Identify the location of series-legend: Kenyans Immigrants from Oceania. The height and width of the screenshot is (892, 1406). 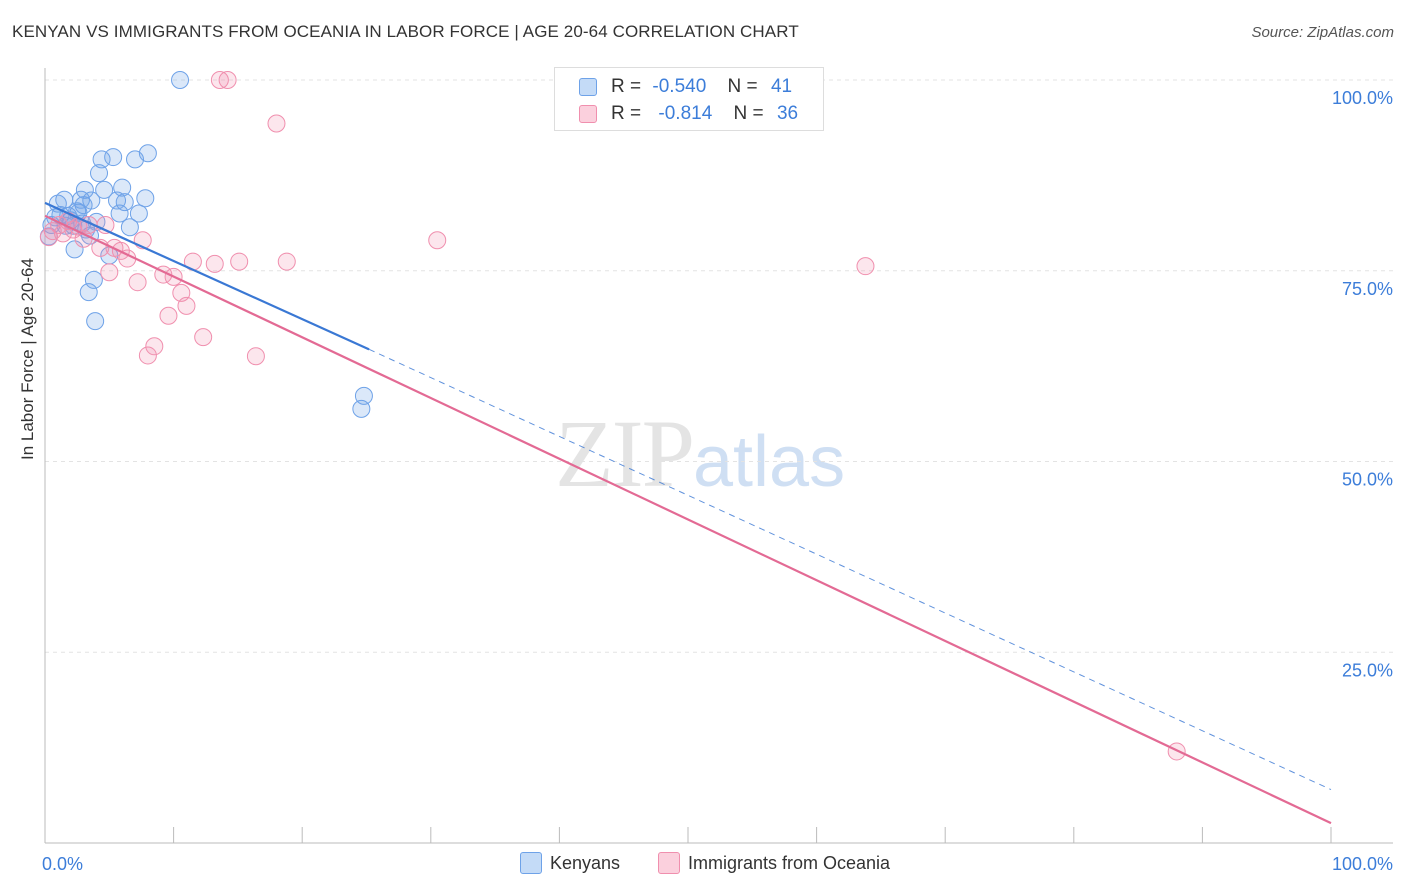
(703, 865).